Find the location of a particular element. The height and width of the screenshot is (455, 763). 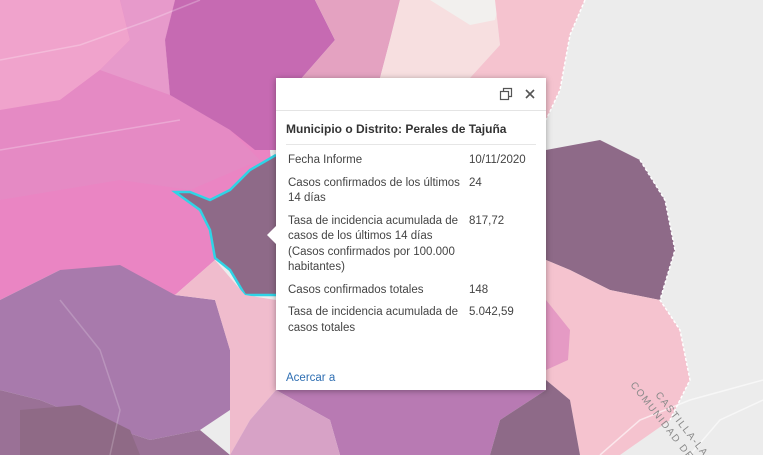

maximize-icon is located at coordinates (506, 94).